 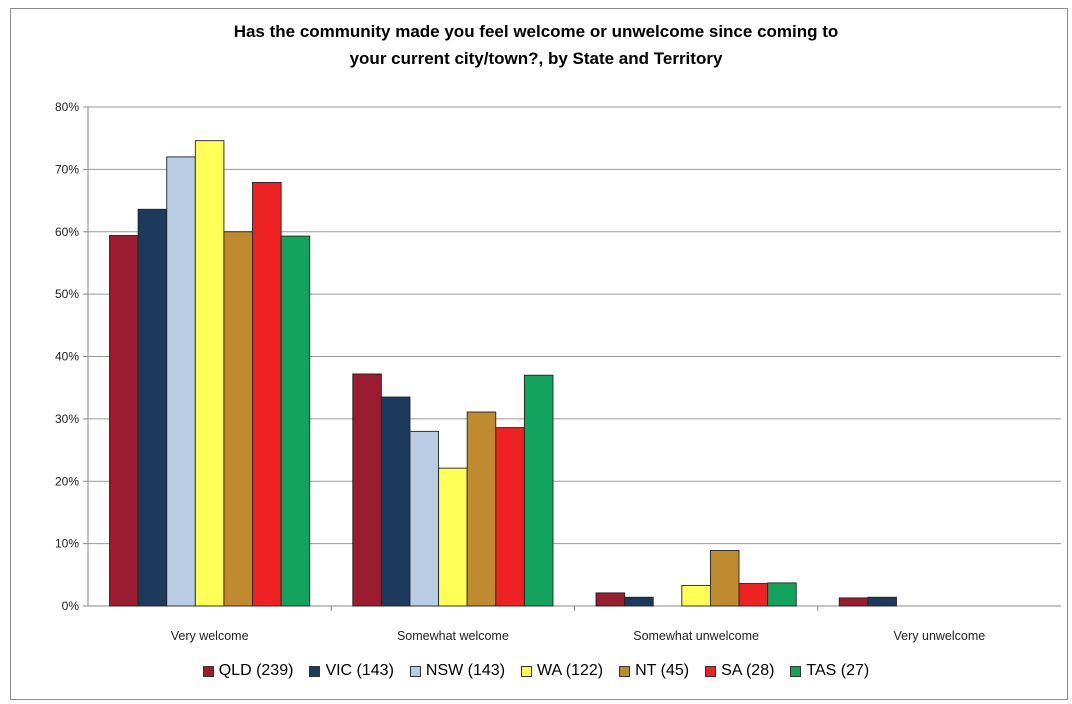 What do you see at coordinates (67, 544) in the screenshot?
I see `y-tick-label: 10%` at bounding box center [67, 544].